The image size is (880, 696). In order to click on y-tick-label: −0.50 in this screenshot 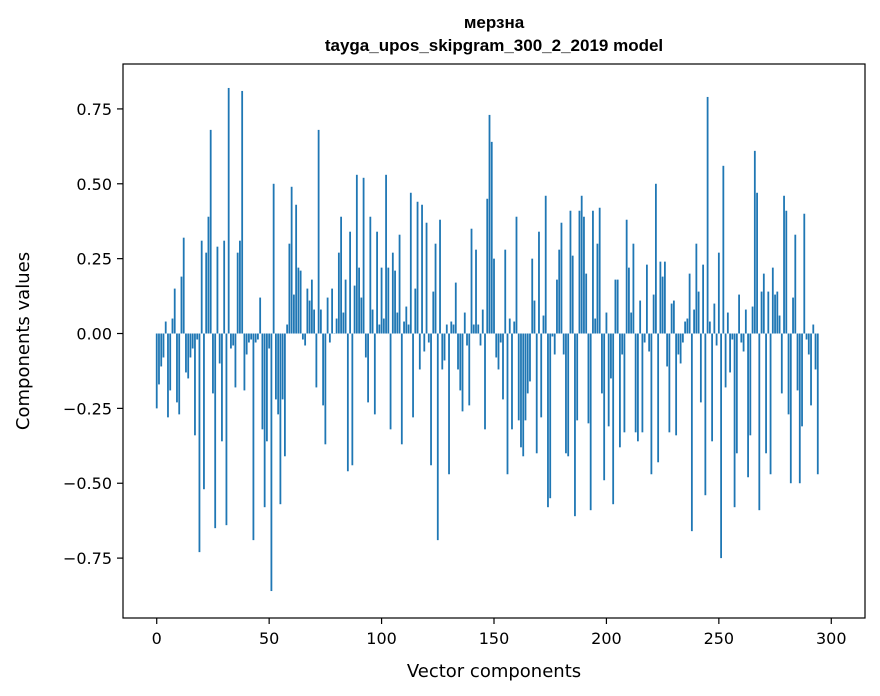, I will do `click(87, 483)`.